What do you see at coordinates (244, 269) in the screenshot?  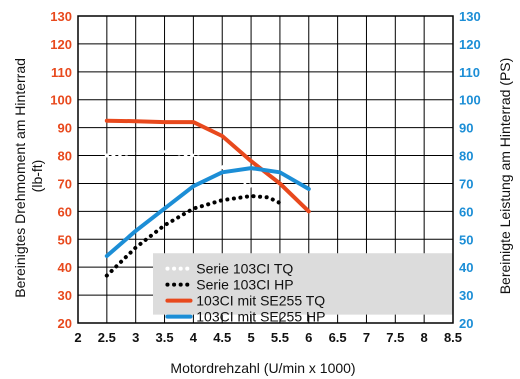 I see `legend-label-1: Serie 103CI TQ` at bounding box center [244, 269].